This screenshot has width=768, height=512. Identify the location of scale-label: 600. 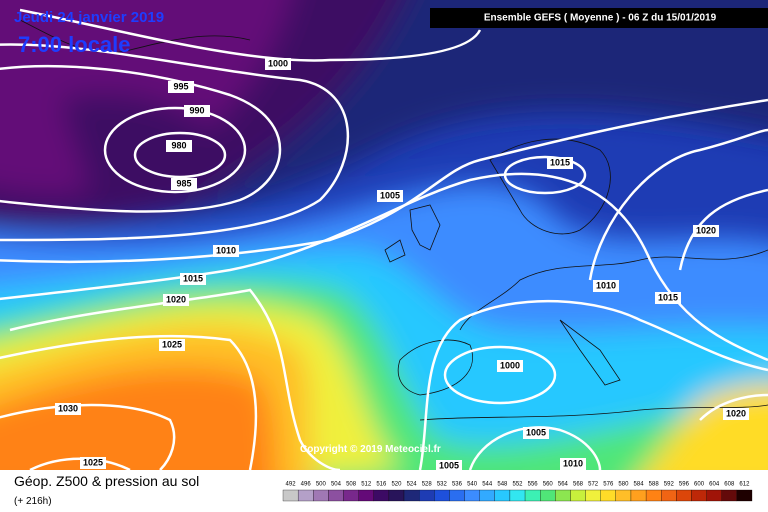
(699, 485).